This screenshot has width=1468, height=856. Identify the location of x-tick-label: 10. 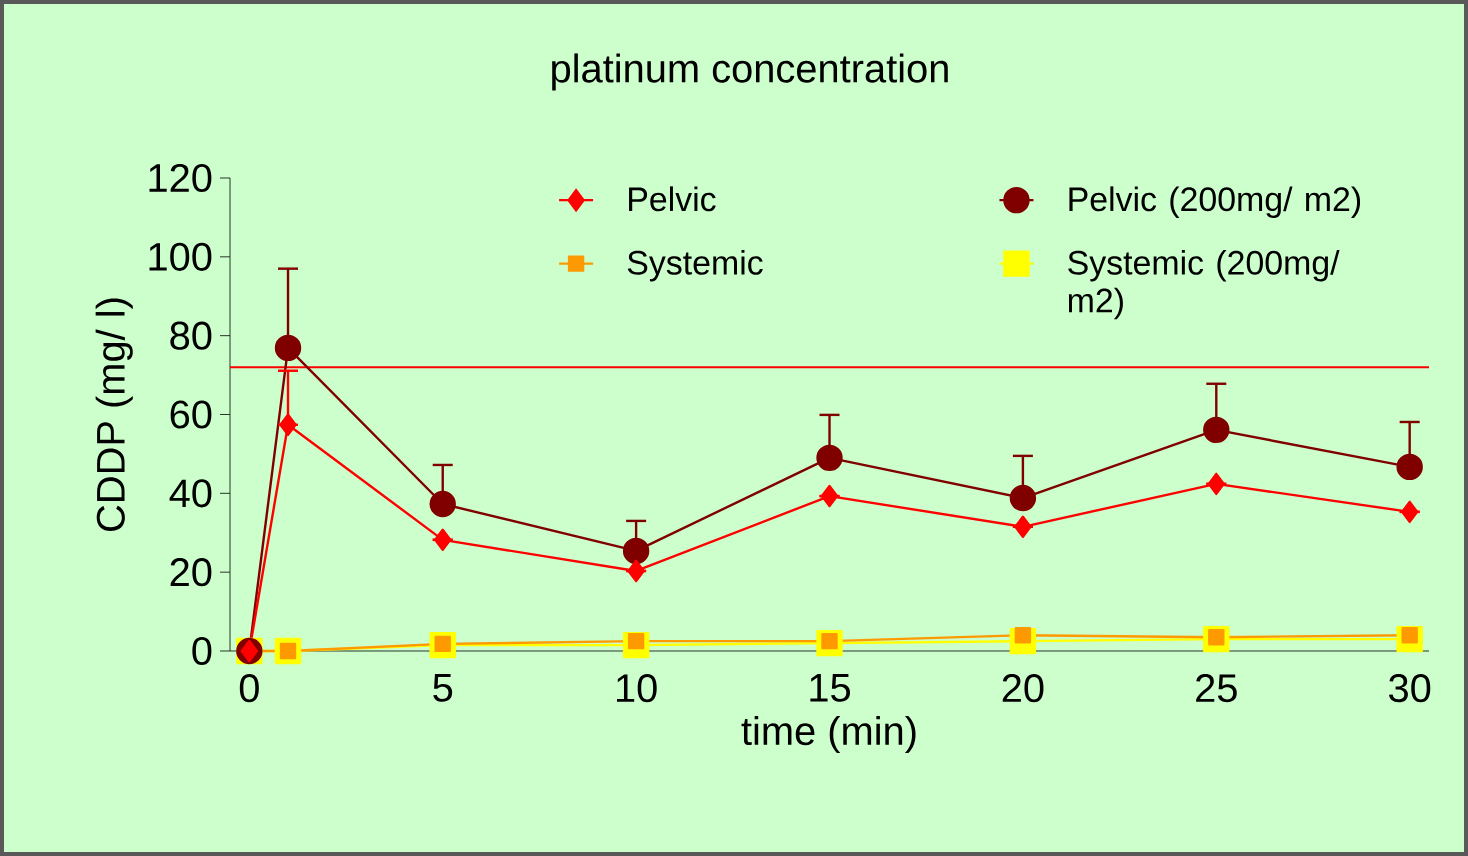
(636, 688).